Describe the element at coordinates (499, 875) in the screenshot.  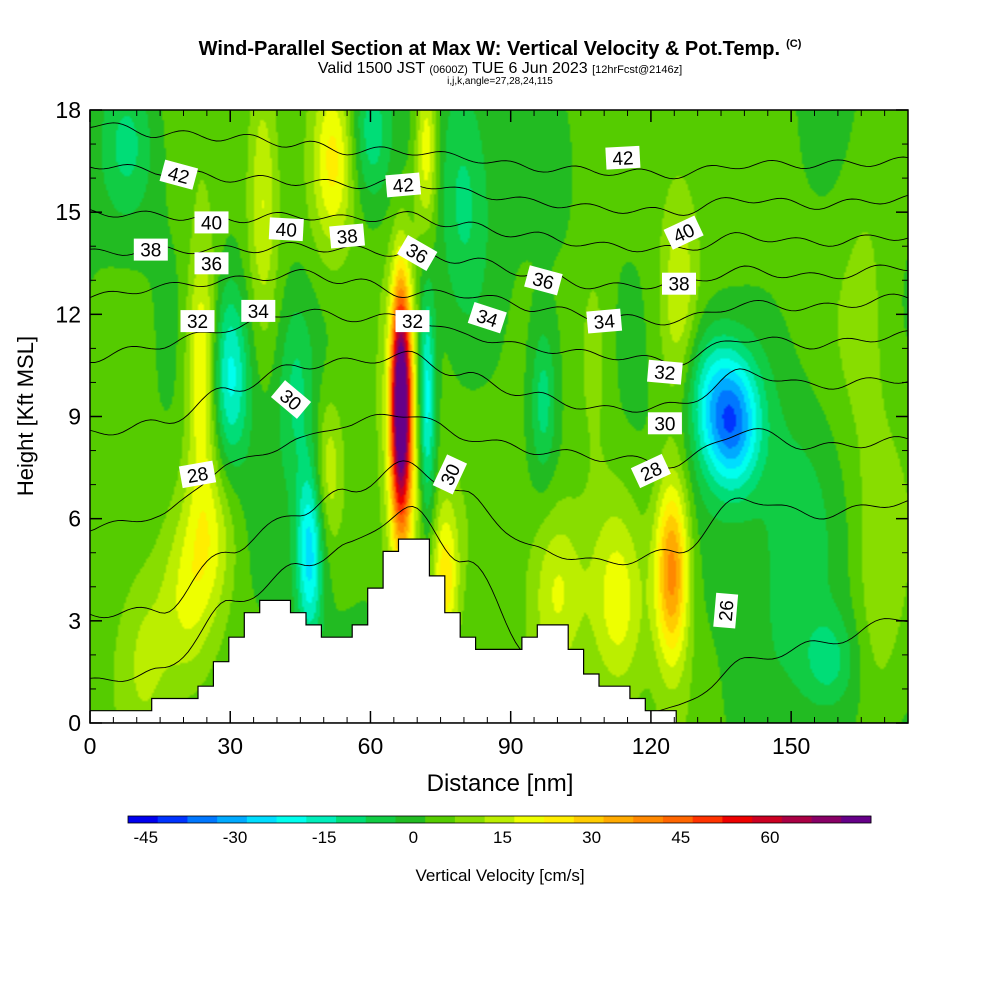
I see `colorbar-label: Vertical Velocity [cm/s]` at that location.